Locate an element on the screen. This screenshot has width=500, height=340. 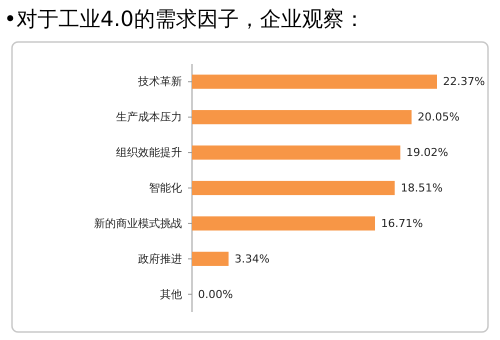
data-label: 18.51% is located at coordinates (421, 188).